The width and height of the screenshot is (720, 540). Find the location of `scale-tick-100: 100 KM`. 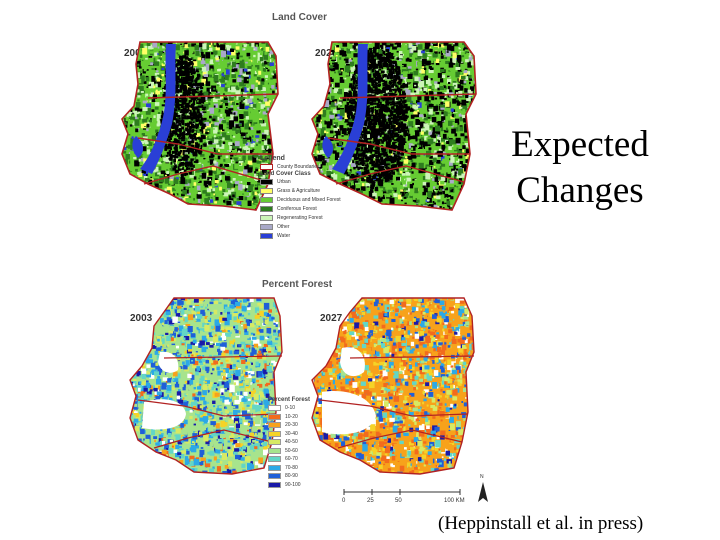

scale-tick-100: 100 KM is located at coordinates (454, 501).